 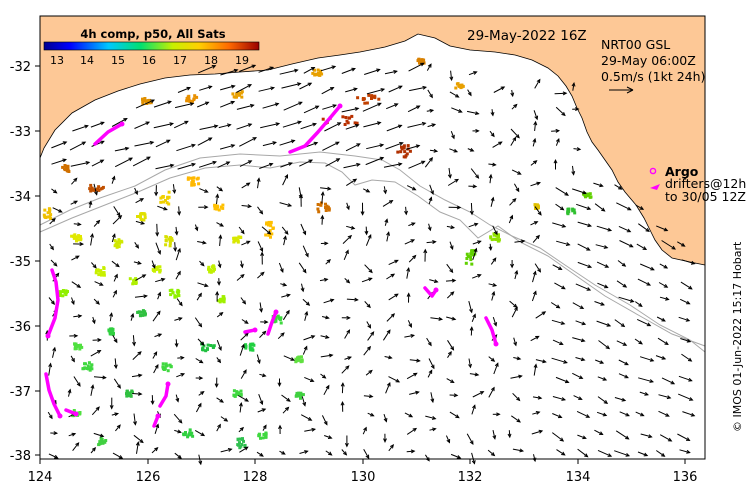 I want to click on colorbar-tick: 16, so click(x=149, y=60).